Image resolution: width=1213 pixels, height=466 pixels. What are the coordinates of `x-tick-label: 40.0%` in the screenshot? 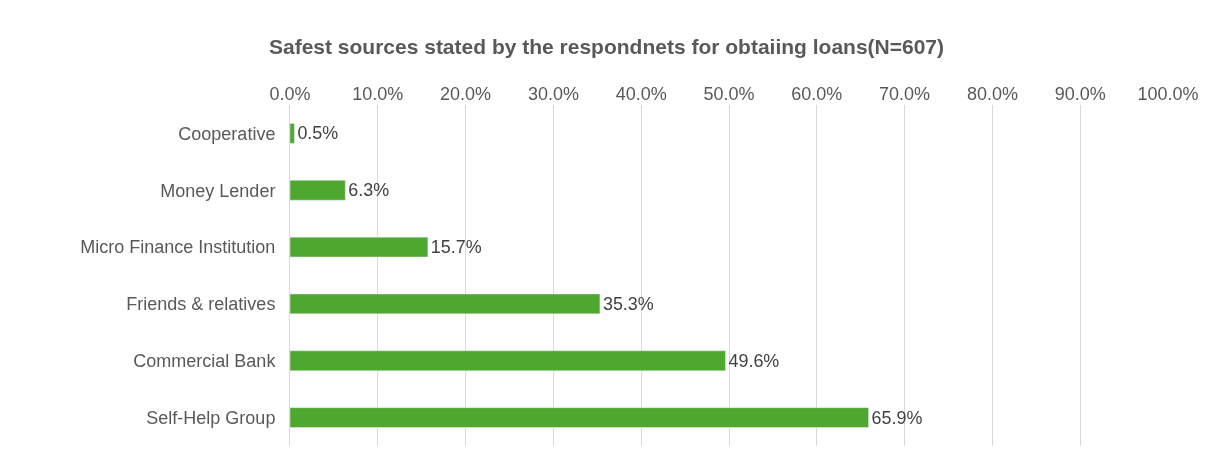 It's located at (641, 94).